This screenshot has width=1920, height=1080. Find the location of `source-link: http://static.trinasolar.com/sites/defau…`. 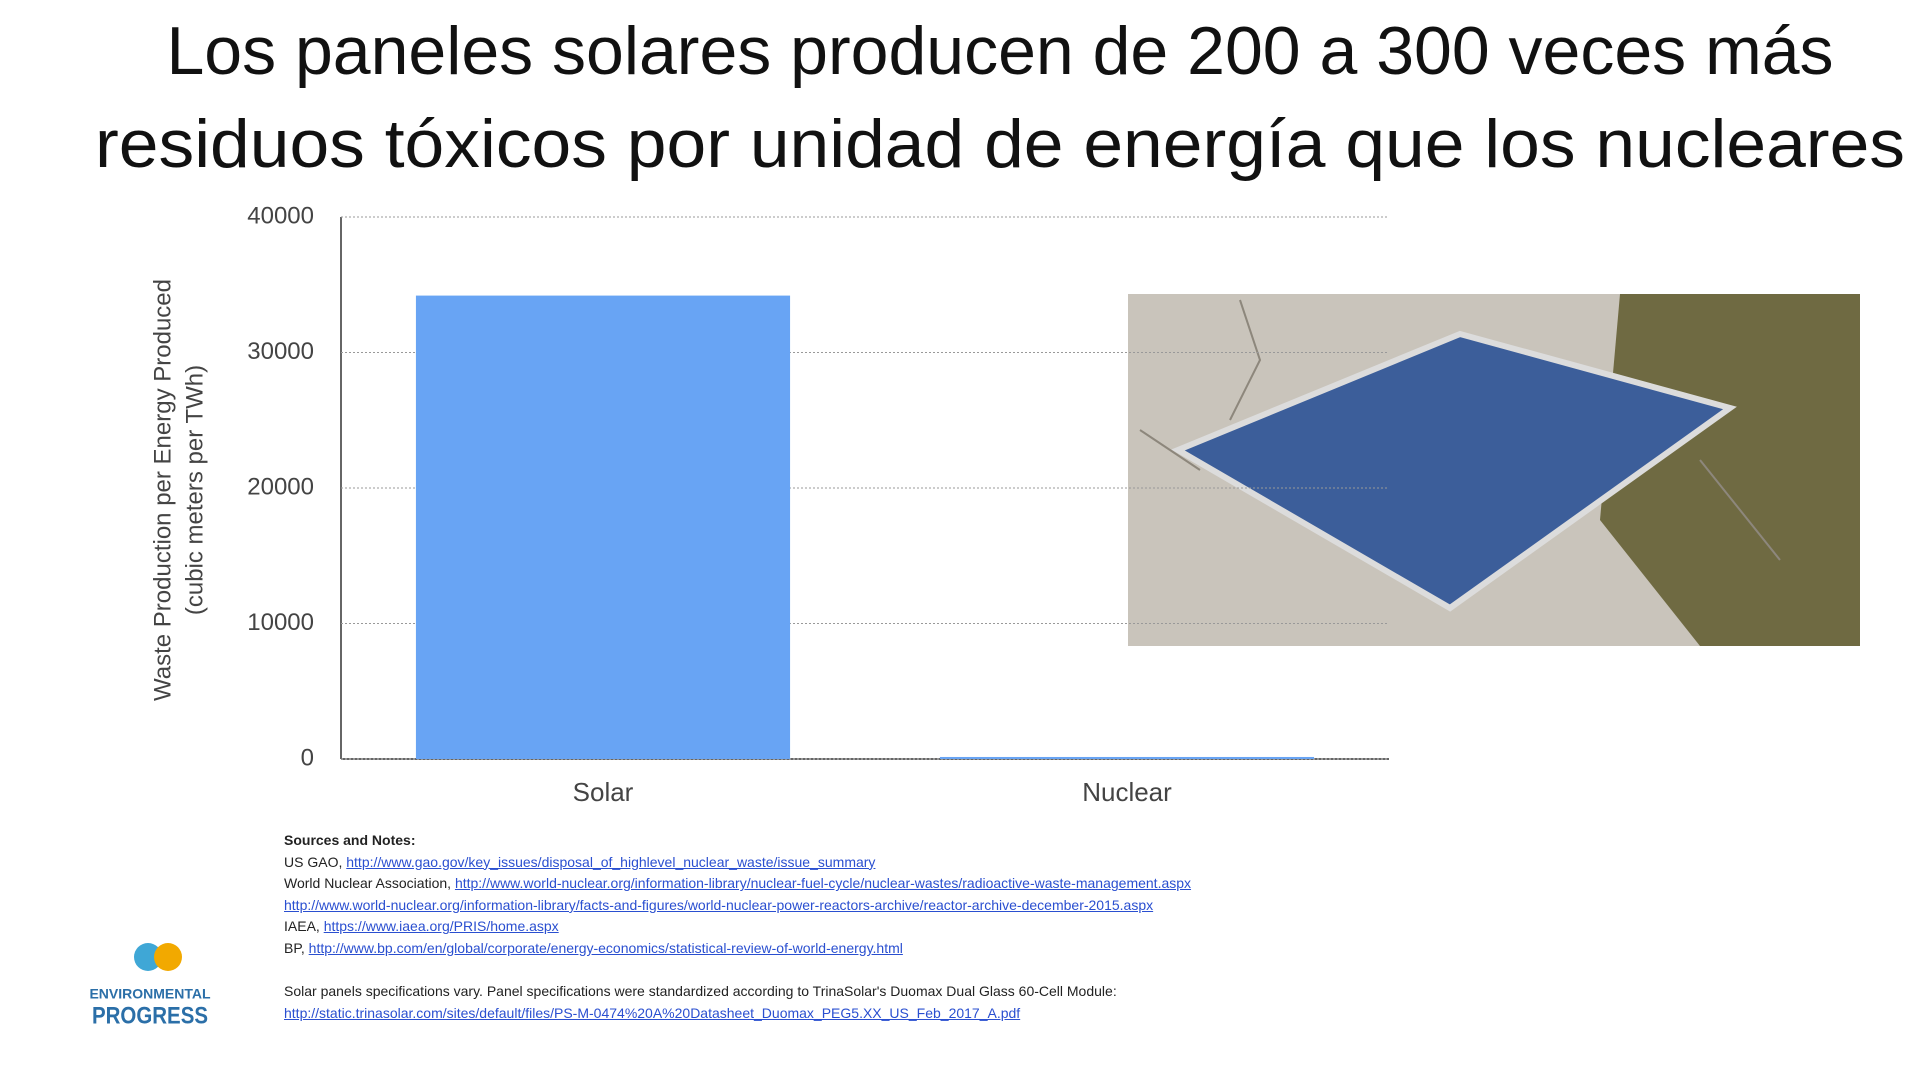

source-link: http://static.trinasolar.com/sites/defau… is located at coordinates (652, 1012).